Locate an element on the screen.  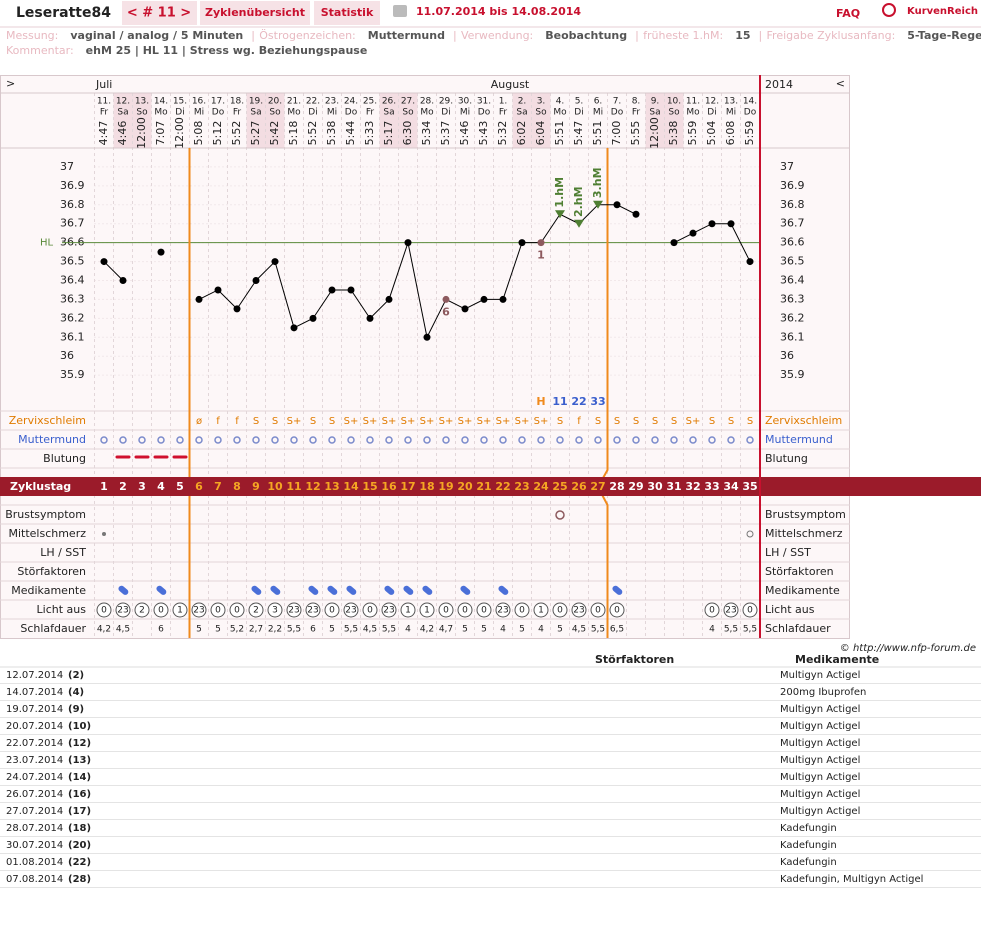
y-tick-label: 37 is located at coordinates (67, 166).